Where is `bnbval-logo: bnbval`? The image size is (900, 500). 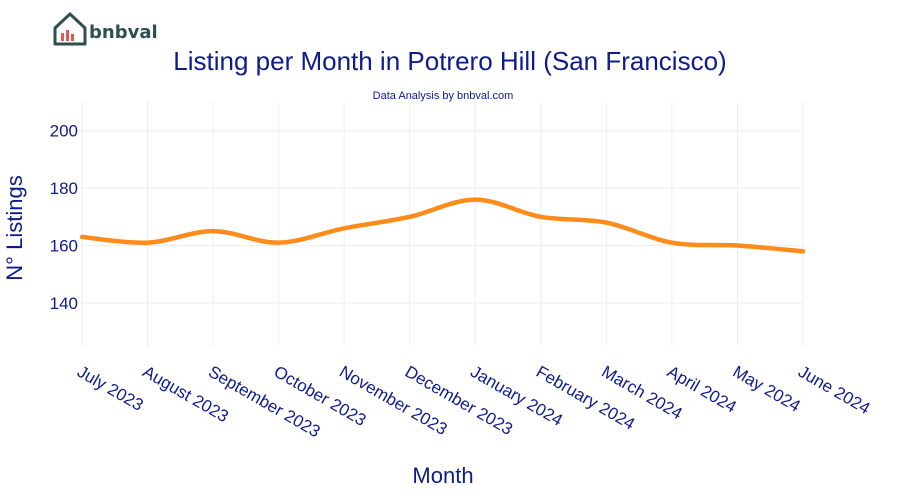
bnbval-logo: bnbval is located at coordinates (105, 29).